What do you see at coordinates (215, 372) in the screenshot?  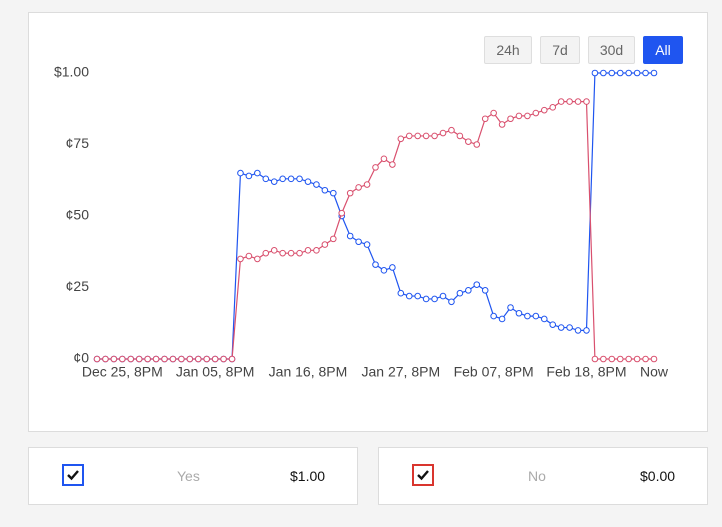 I see `x-tick-label: Jan 05, 8PM` at bounding box center [215, 372].